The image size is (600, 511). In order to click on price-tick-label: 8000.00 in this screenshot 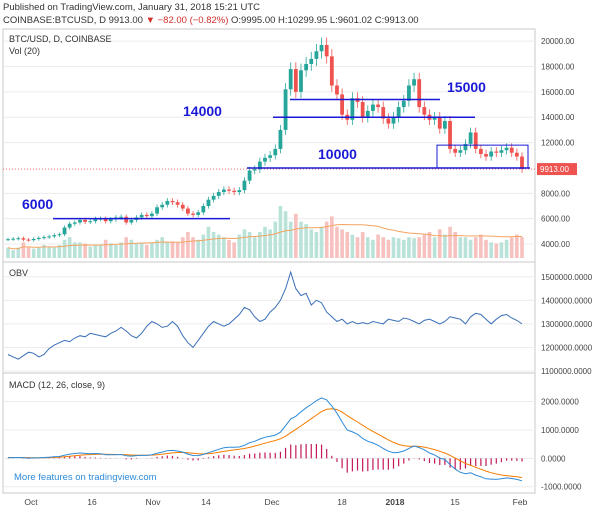, I will do `click(555, 193)`.